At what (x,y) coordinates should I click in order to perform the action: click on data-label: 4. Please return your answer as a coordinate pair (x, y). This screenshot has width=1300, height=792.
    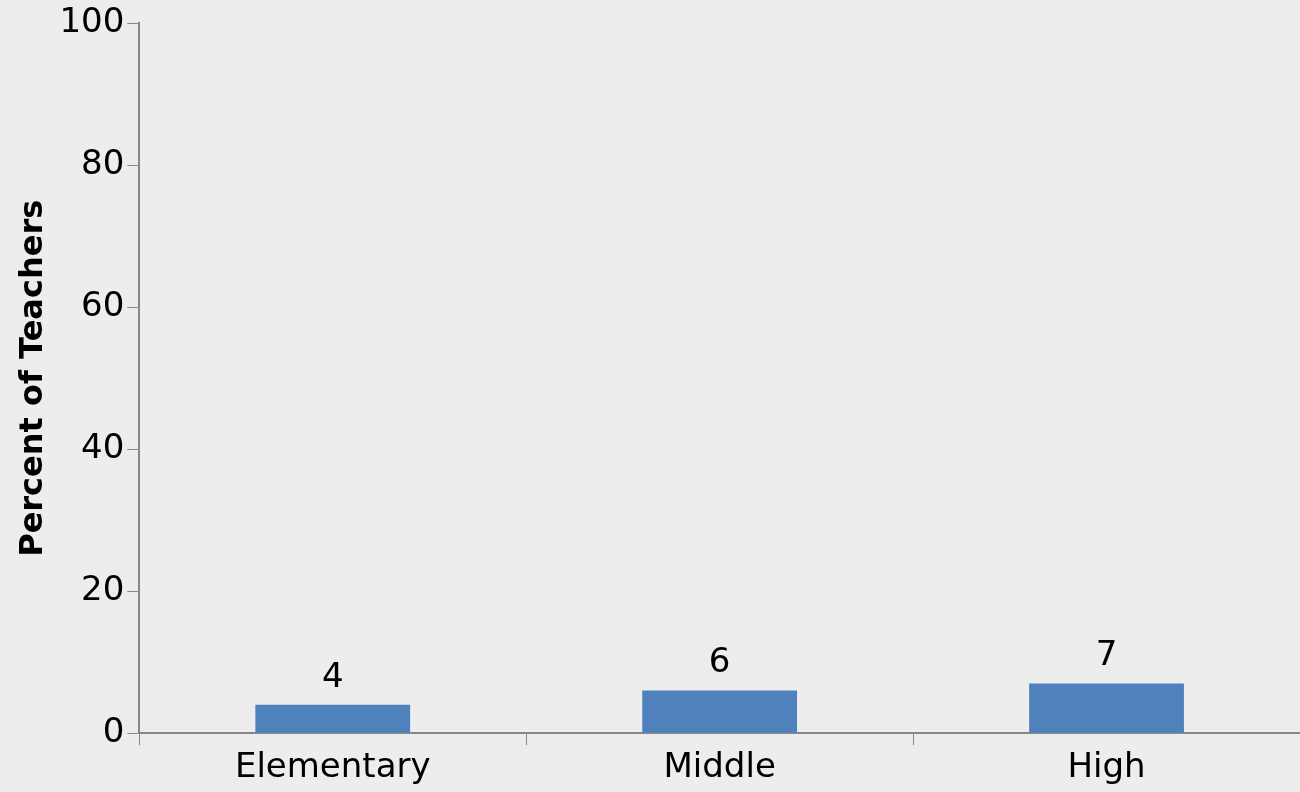
    Looking at the image, I should click on (332, 674).